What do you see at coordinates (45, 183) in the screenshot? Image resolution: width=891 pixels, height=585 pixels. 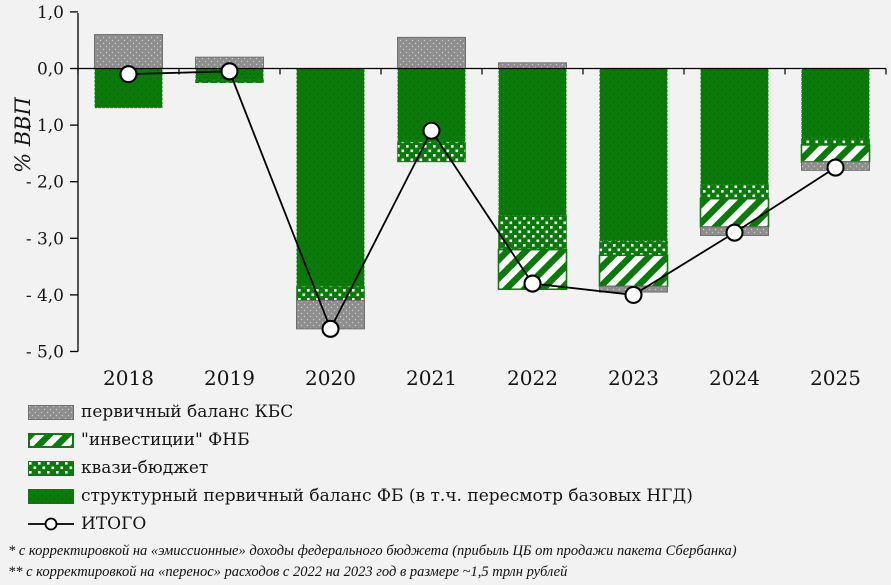 I see `y-tick-label: - 2,0` at bounding box center [45, 183].